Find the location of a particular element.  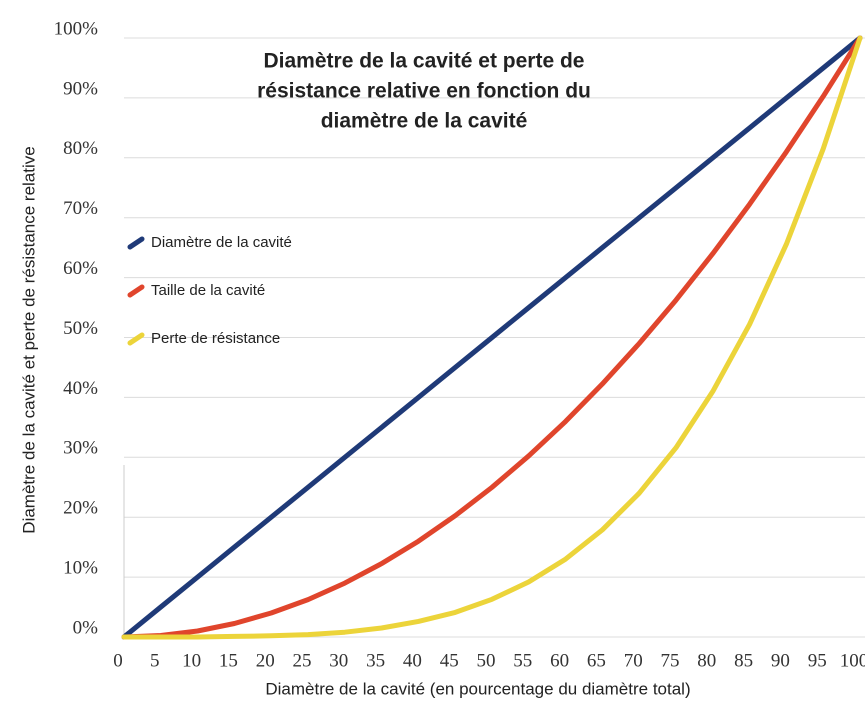

y-tick-label: 100% is located at coordinates (76, 28).